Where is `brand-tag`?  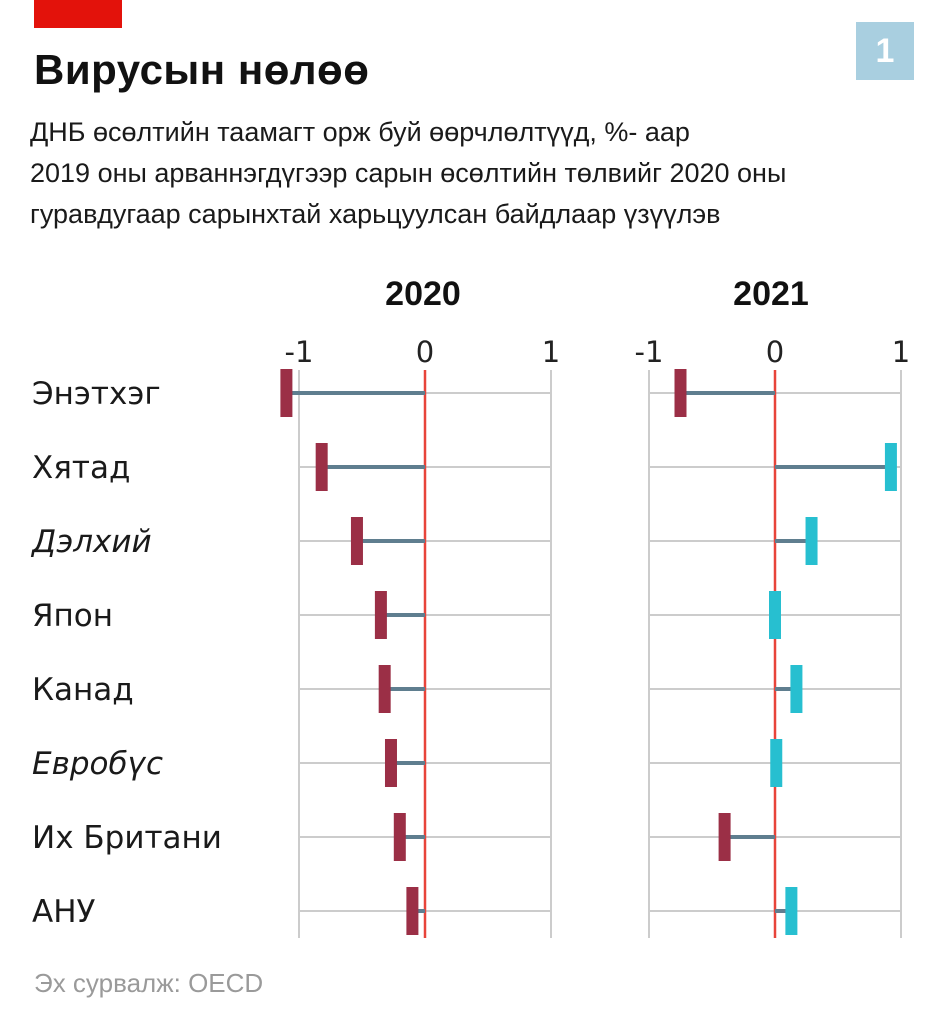 brand-tag is located at coordinates (78, 14).